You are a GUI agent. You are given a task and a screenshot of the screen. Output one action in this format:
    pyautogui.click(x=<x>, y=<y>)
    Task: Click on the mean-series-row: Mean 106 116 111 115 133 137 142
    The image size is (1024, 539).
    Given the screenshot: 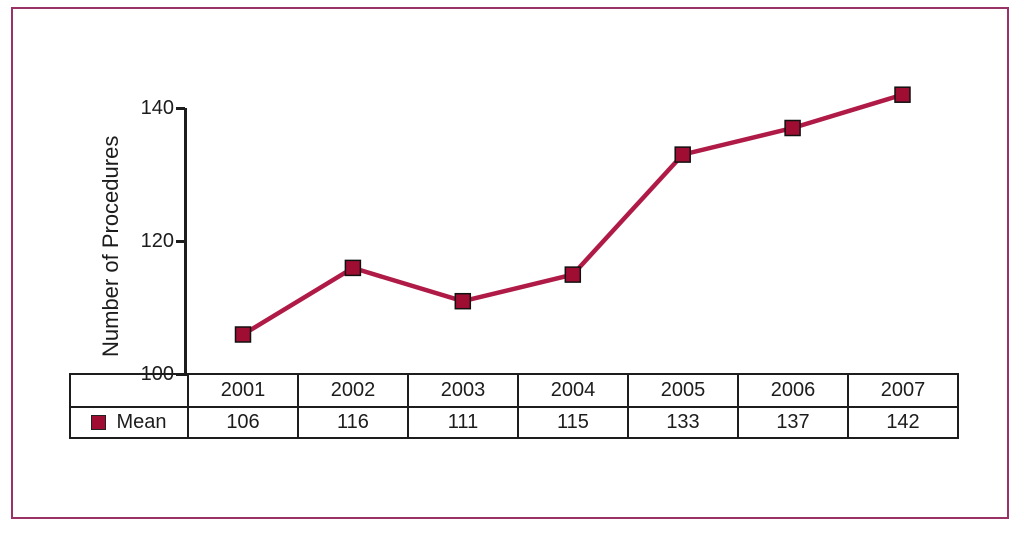 What is the action you would take?
    pyautogui.click(x=514, y=422)
    